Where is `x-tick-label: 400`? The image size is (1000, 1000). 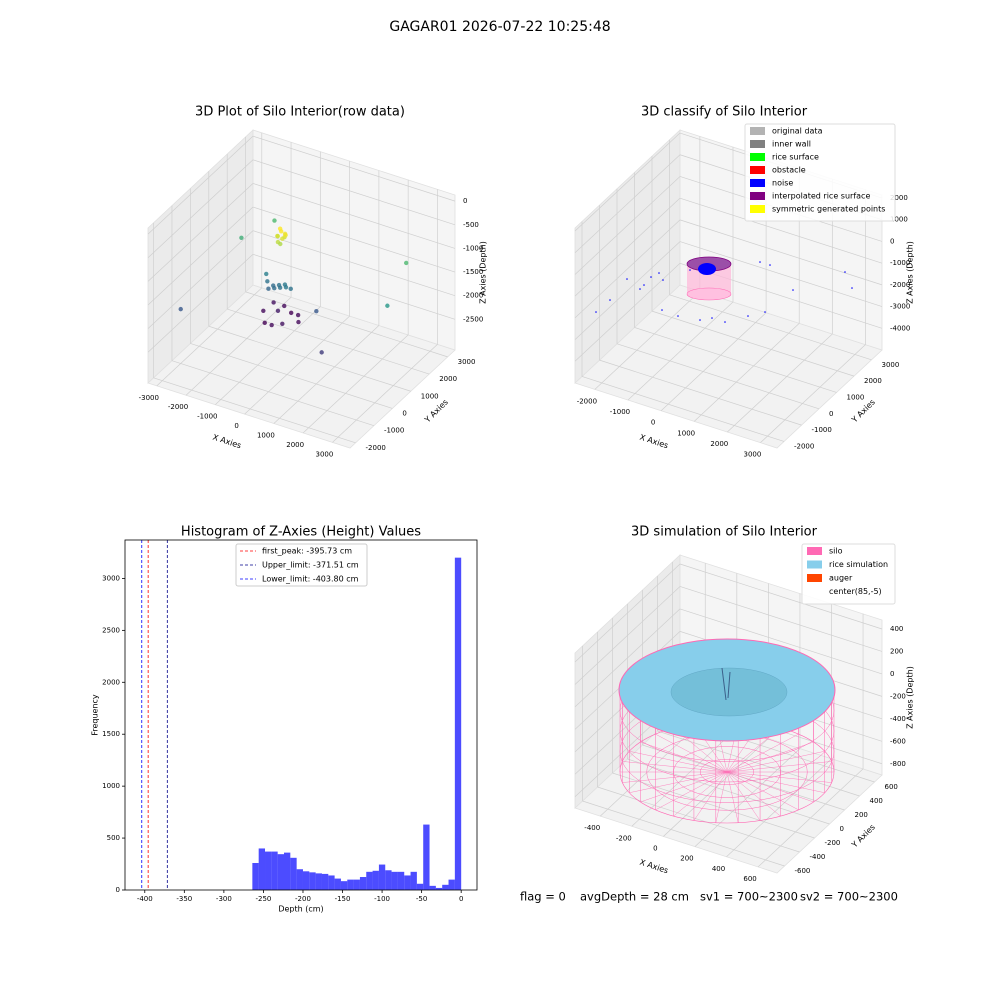
x-tick-label: 400 is located at coordinates (718, 869).